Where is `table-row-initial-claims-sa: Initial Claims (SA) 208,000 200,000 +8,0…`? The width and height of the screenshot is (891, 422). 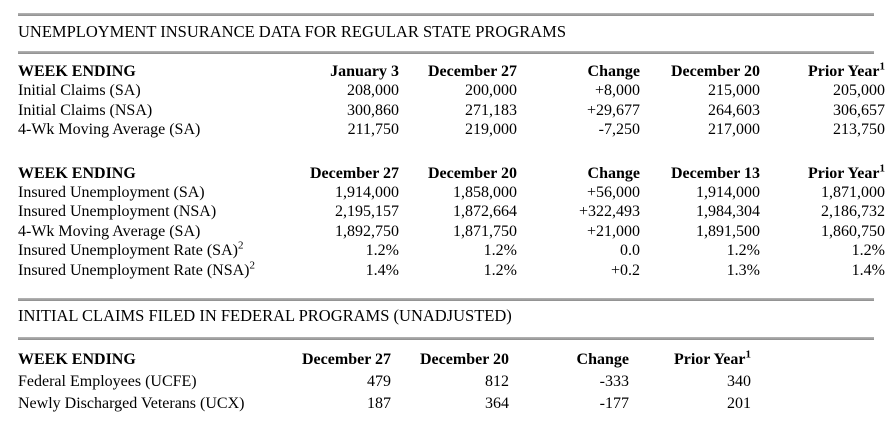
table-row-initial-claims-sa: Initial Claims (SA) 208,000 200,000 +8,0… is located at coordinates (451, 90).